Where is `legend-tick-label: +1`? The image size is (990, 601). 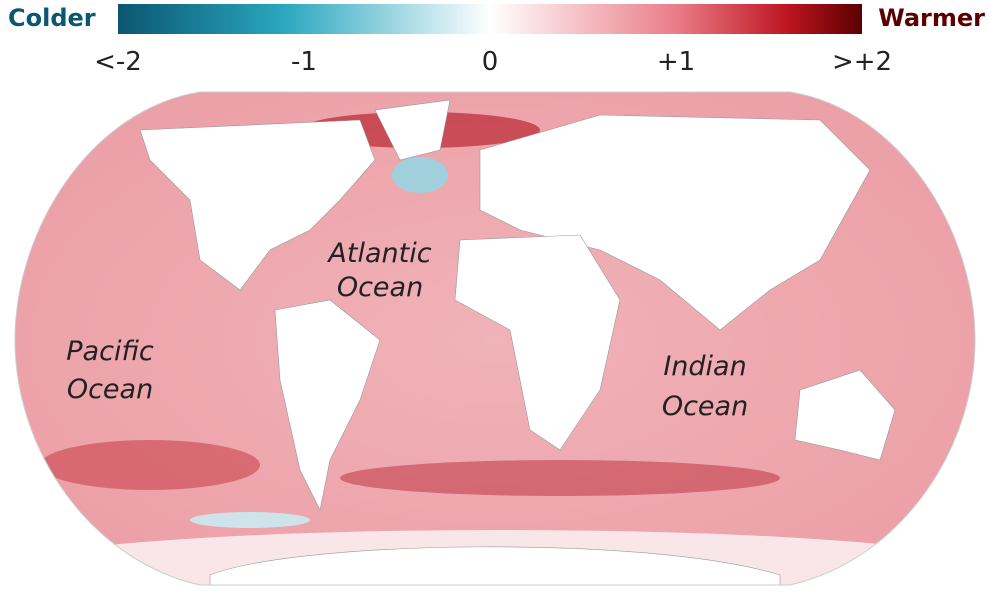
legend-tick-label: +1 is located at coordinates (676, 62).